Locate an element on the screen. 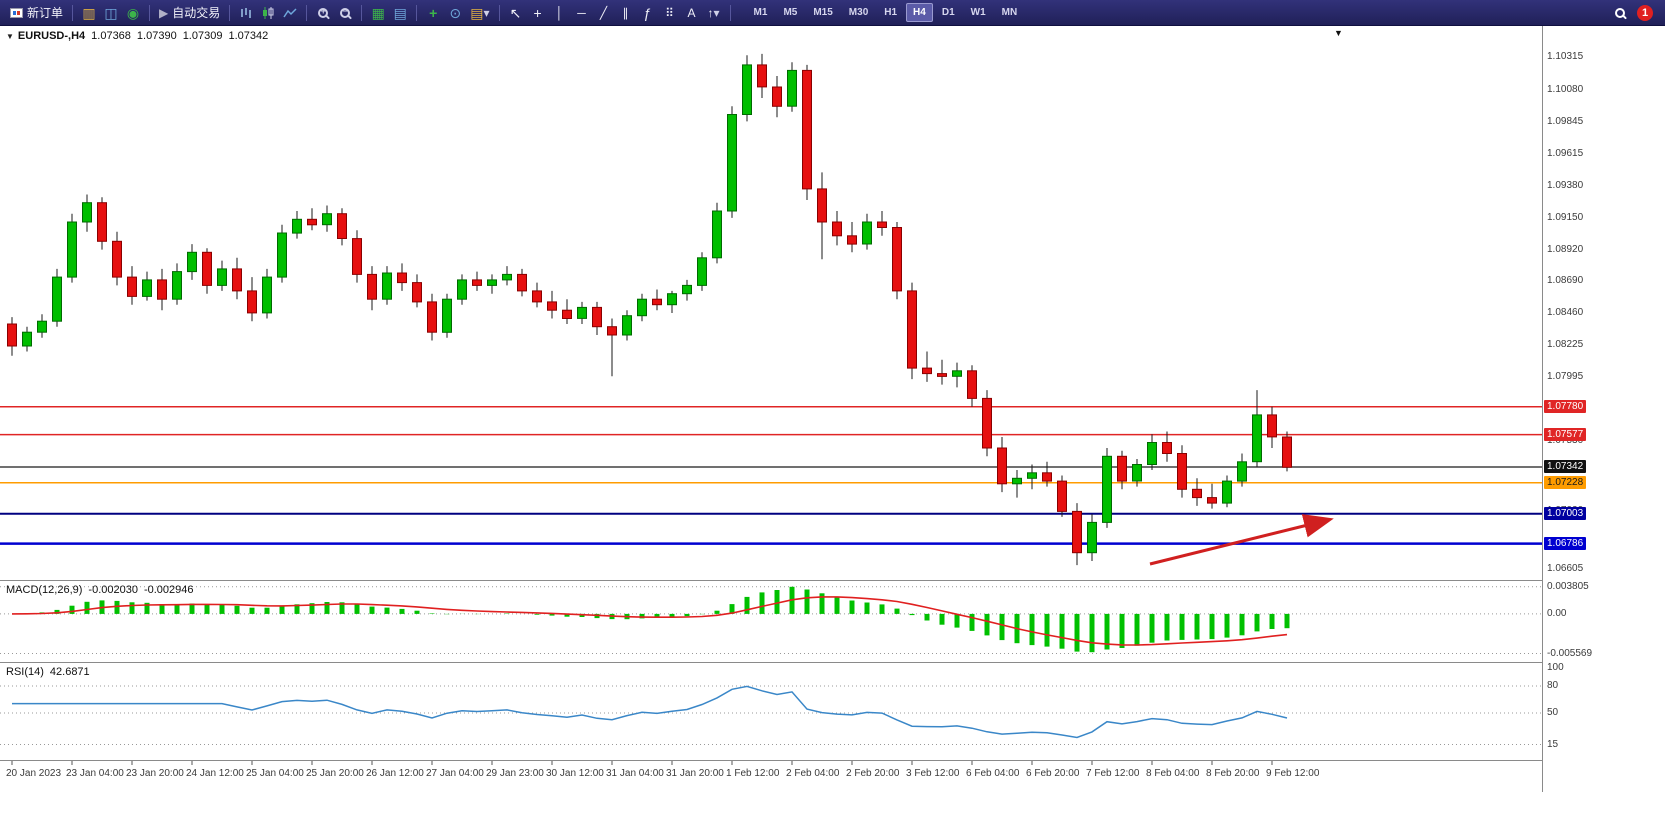  zoom-out-icon: − is located at coordinates (345, 12).